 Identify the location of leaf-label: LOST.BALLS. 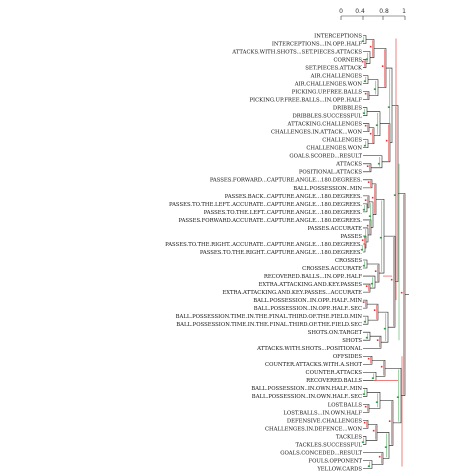
(345, 405).